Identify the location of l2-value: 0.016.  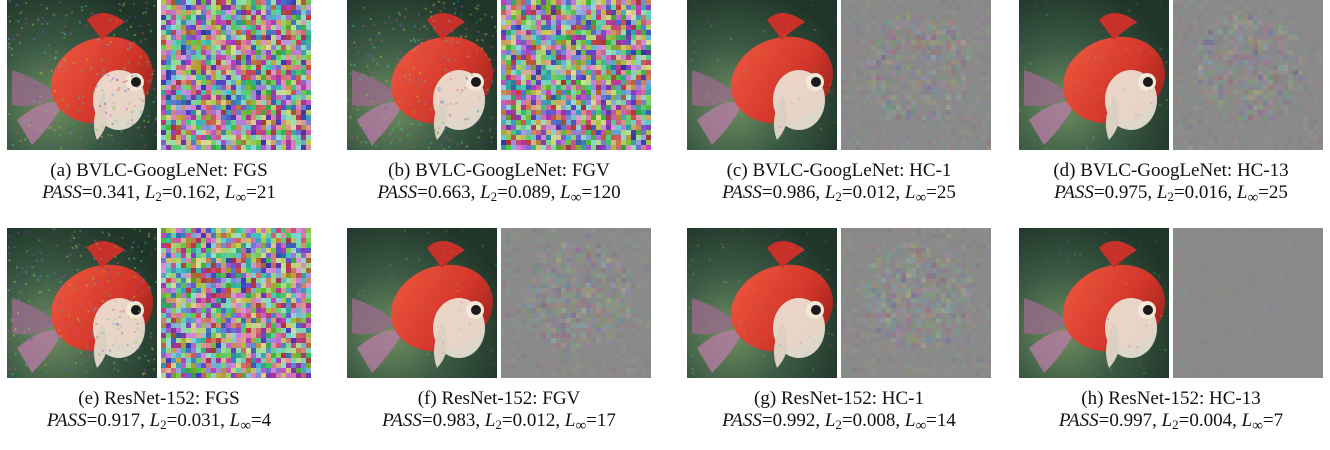
(1206, 192).